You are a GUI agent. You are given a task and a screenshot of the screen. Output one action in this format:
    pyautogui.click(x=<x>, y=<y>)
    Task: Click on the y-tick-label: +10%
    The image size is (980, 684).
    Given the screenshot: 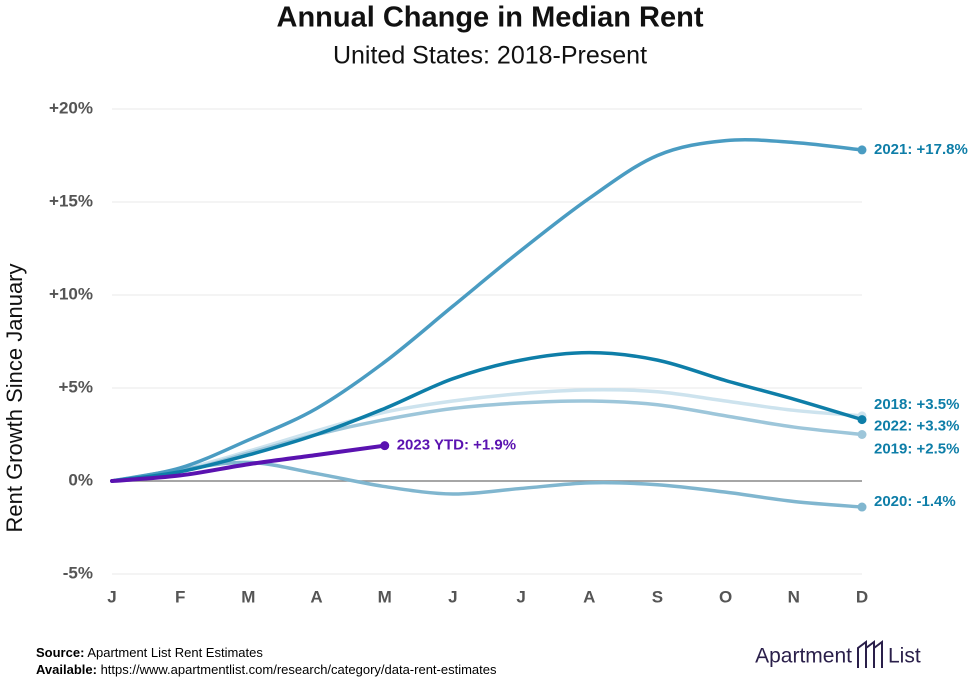 What is the action you would take?
    pyautogui.click(x=71, y=293)
    